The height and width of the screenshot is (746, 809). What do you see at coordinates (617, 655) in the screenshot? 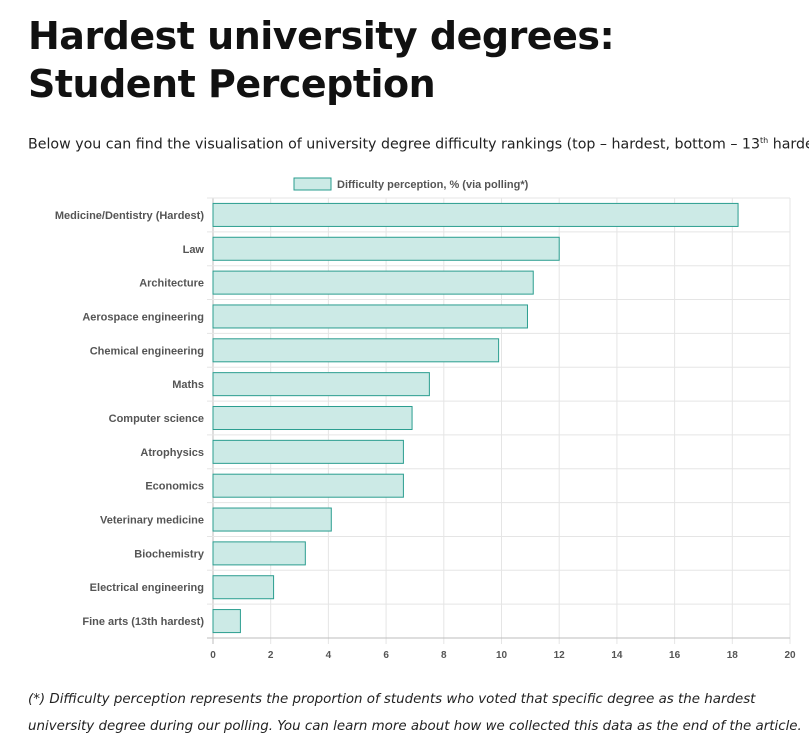
I see `x-tick-label: 14` at bounding box center [617, 655].